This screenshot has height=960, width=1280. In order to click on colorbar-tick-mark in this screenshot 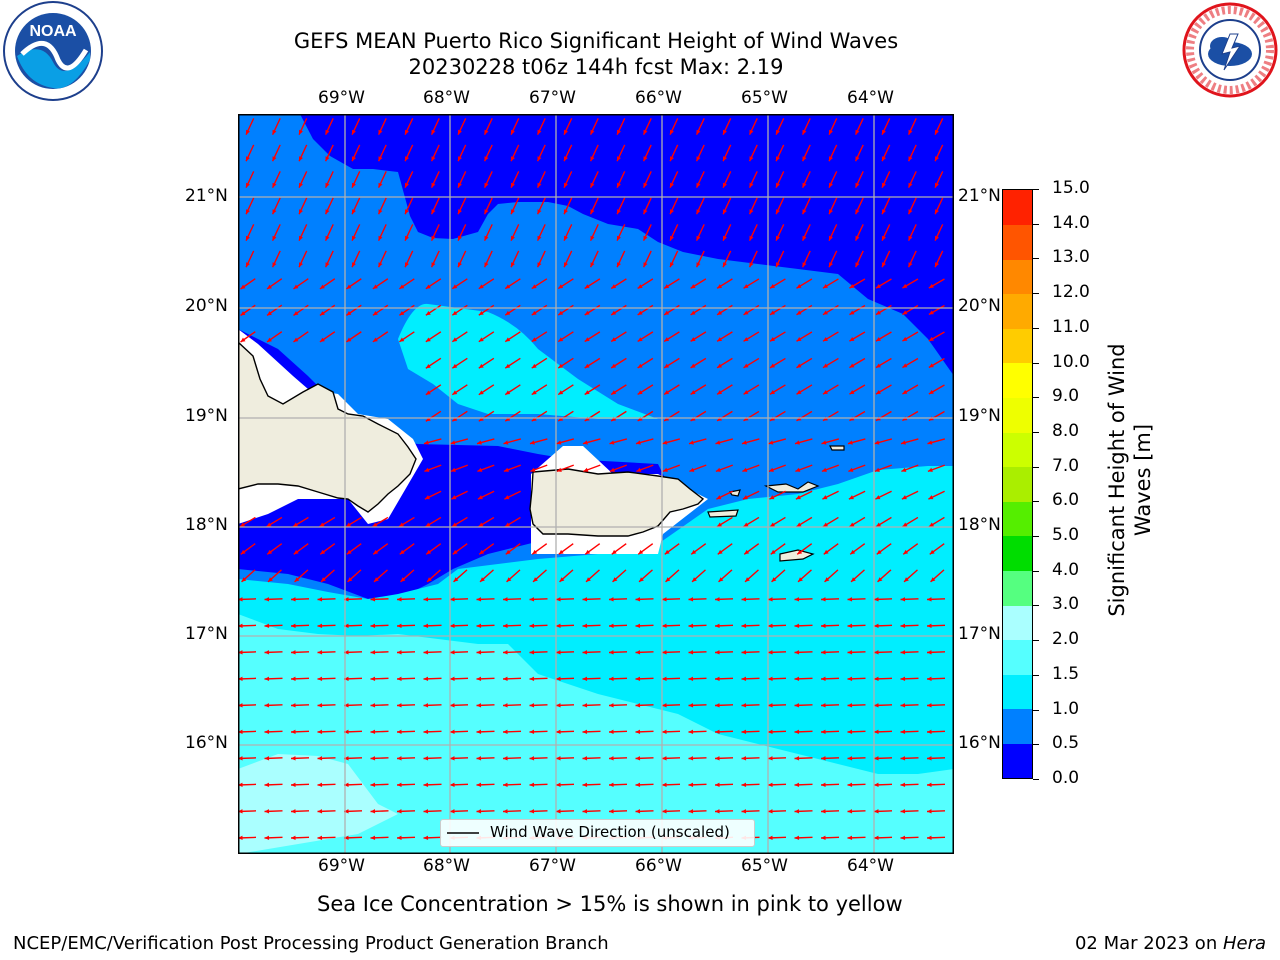, I will do `click(1036, 398)`.